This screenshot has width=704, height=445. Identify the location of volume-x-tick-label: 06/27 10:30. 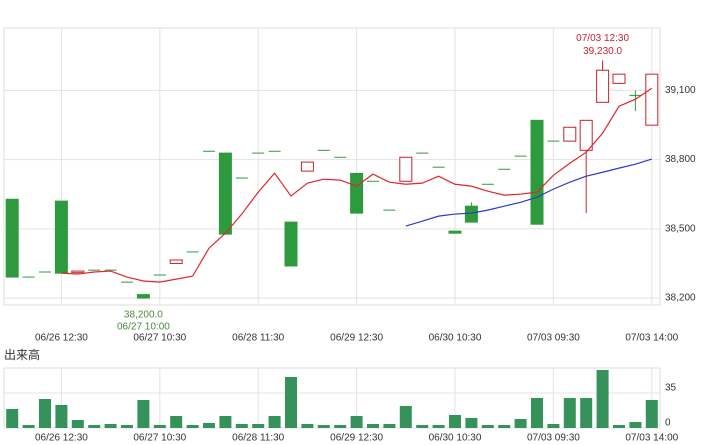
(159, 438).